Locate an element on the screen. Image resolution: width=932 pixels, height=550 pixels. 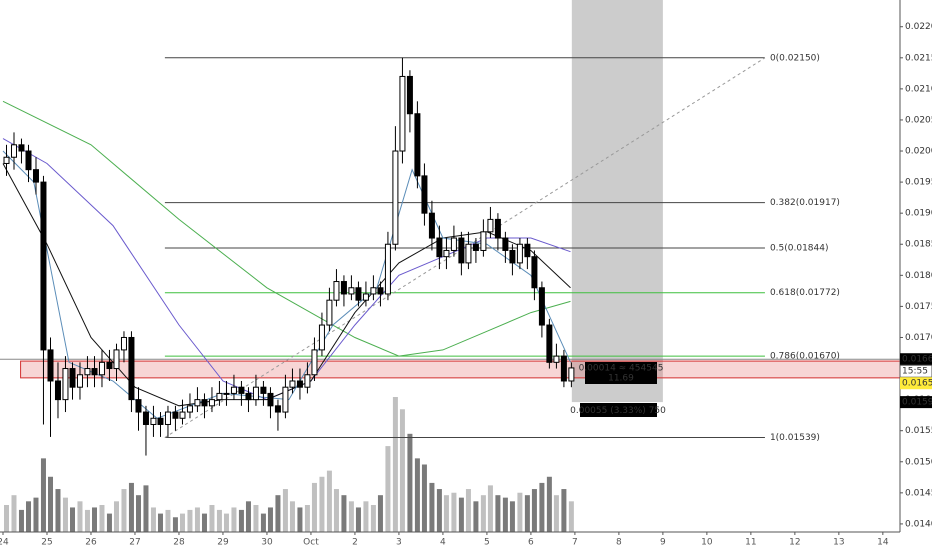
x-tick-label: 2 is located at coordinates (355, 543).